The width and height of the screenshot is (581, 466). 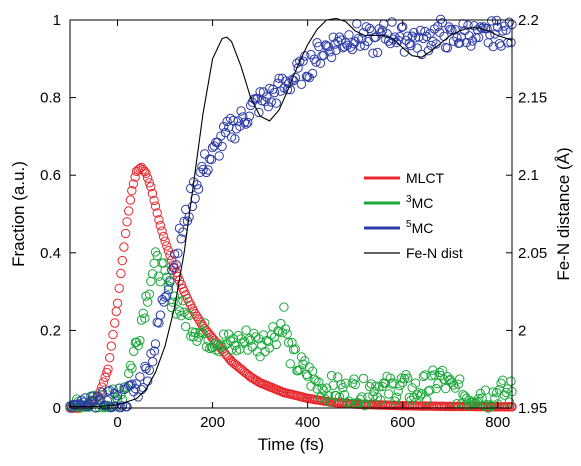 I want to click on y2-tick-label: 2.2, so click(x=528, y=20).